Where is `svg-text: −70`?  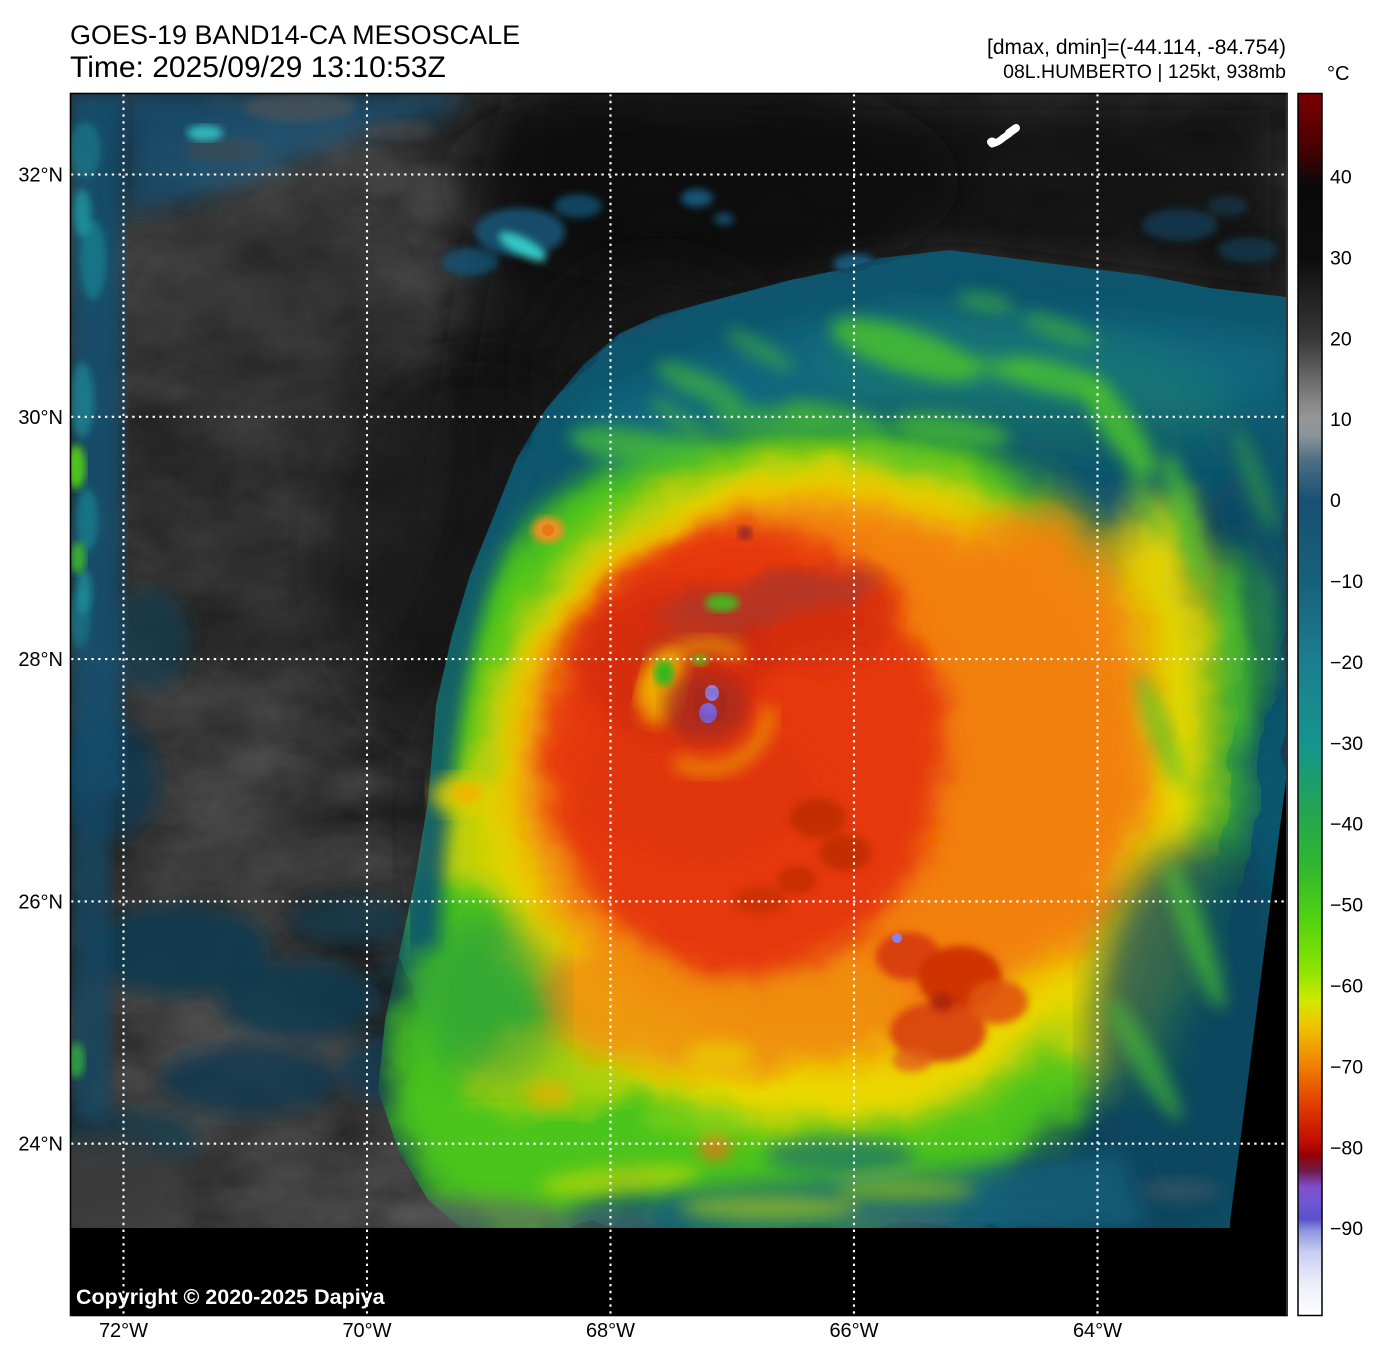
svg-text: −70 is located at coordinates (1346, 1067).